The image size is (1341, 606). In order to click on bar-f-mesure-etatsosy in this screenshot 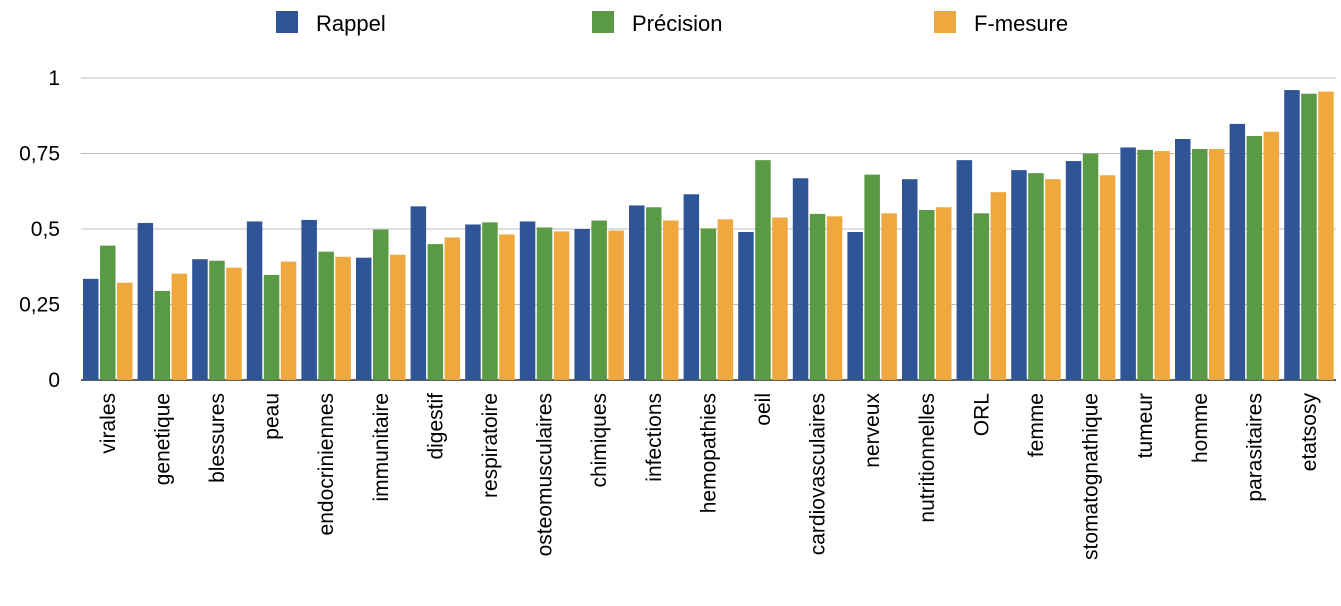, I will do `click(1326, 235)`.